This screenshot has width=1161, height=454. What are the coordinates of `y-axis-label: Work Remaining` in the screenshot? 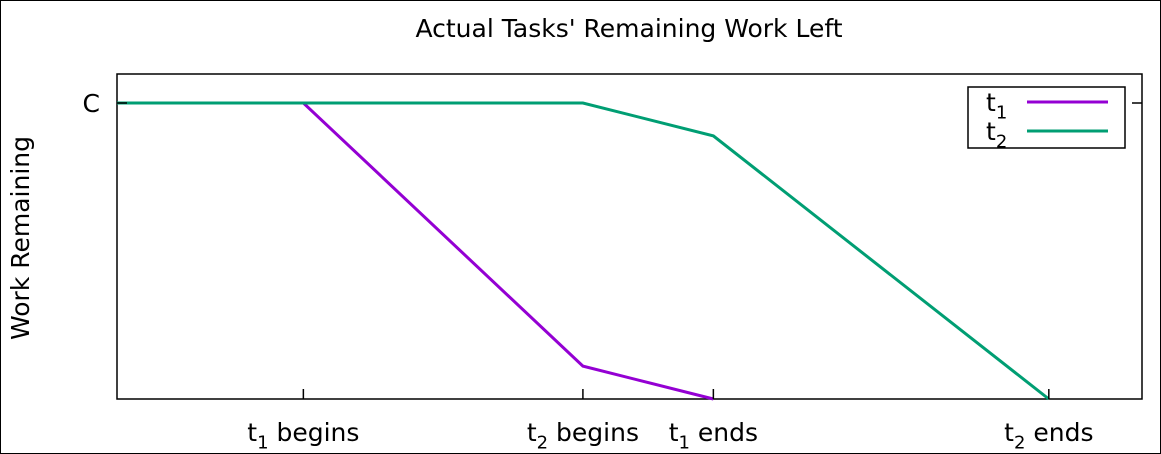 It's located at (20, 238).